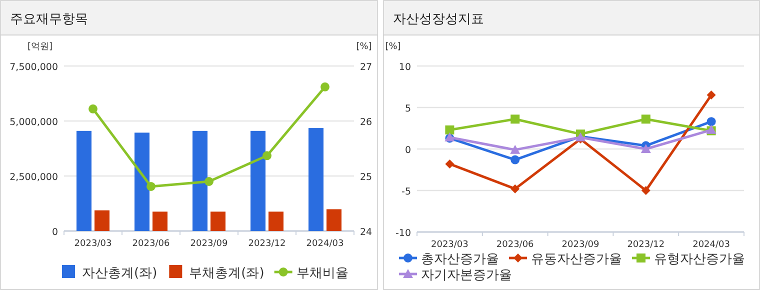 This screenshot has height=291, width=760. I want to click on legend-label: 총자산증가율, so click(460, 259).